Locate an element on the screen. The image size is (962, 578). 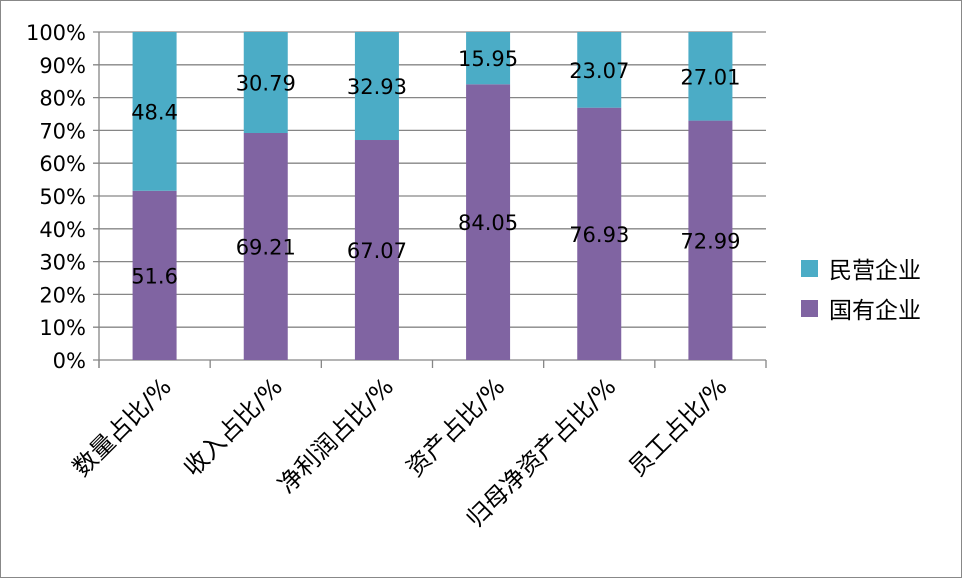
data-label: 76.93 is located at coordinates (599, 235).